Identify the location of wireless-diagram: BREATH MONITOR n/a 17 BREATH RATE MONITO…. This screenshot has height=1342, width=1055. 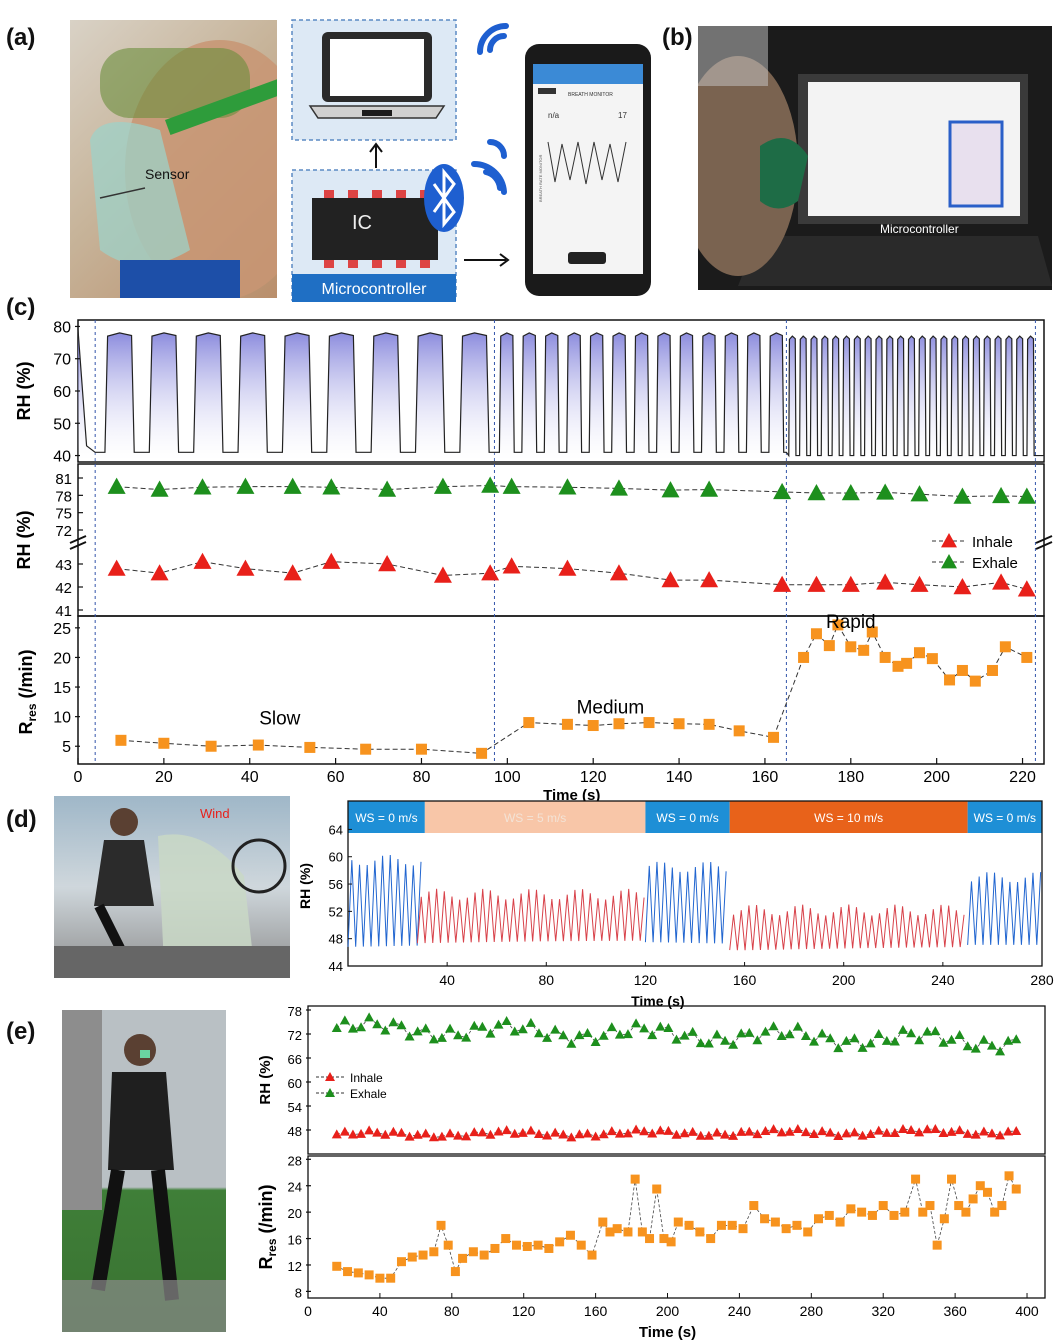
(537, 159).